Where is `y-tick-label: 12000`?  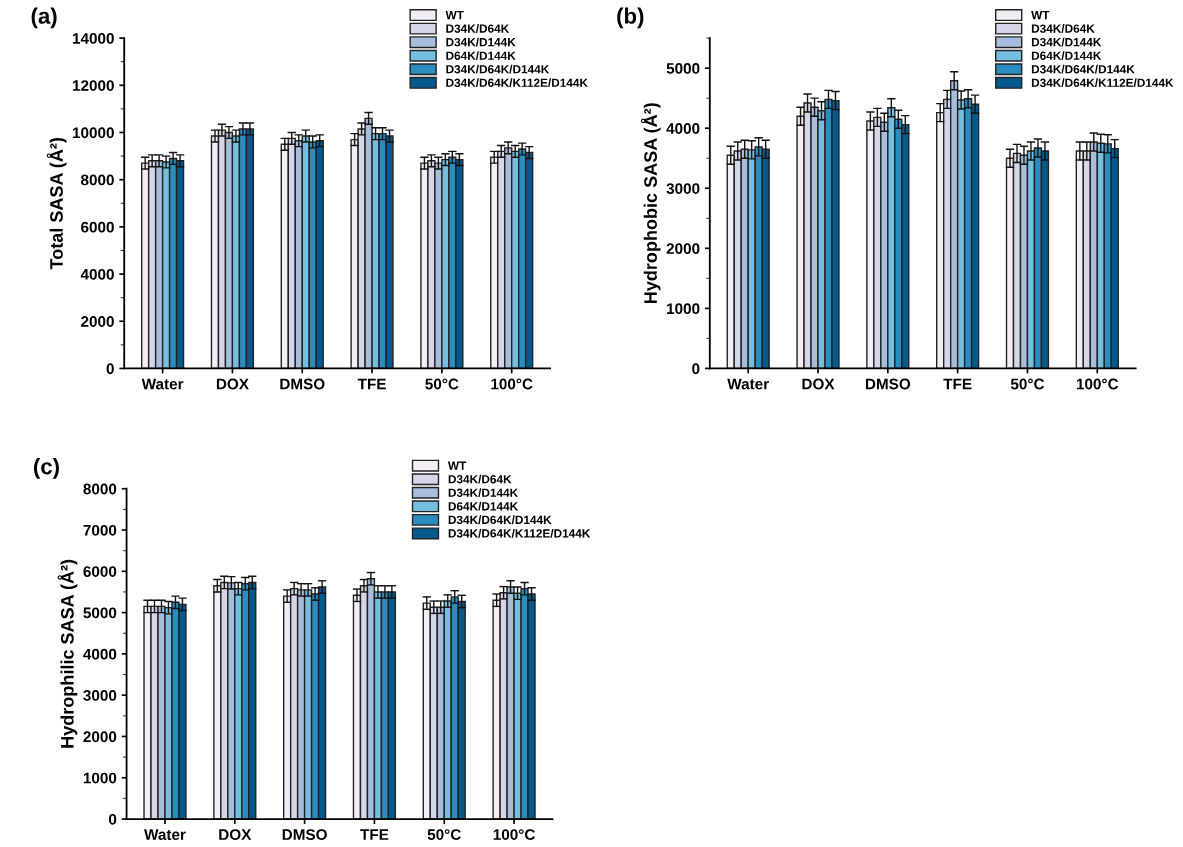 y-tick-label: 12000 is located at coordinates (93, 85).